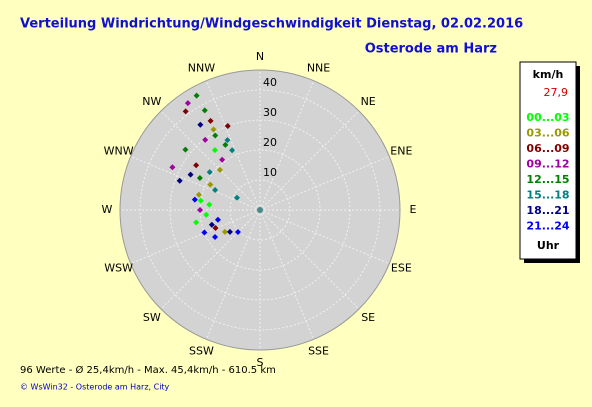 The image size is (592, 407). I want to click on direction-label: NE, so click(368, 101).